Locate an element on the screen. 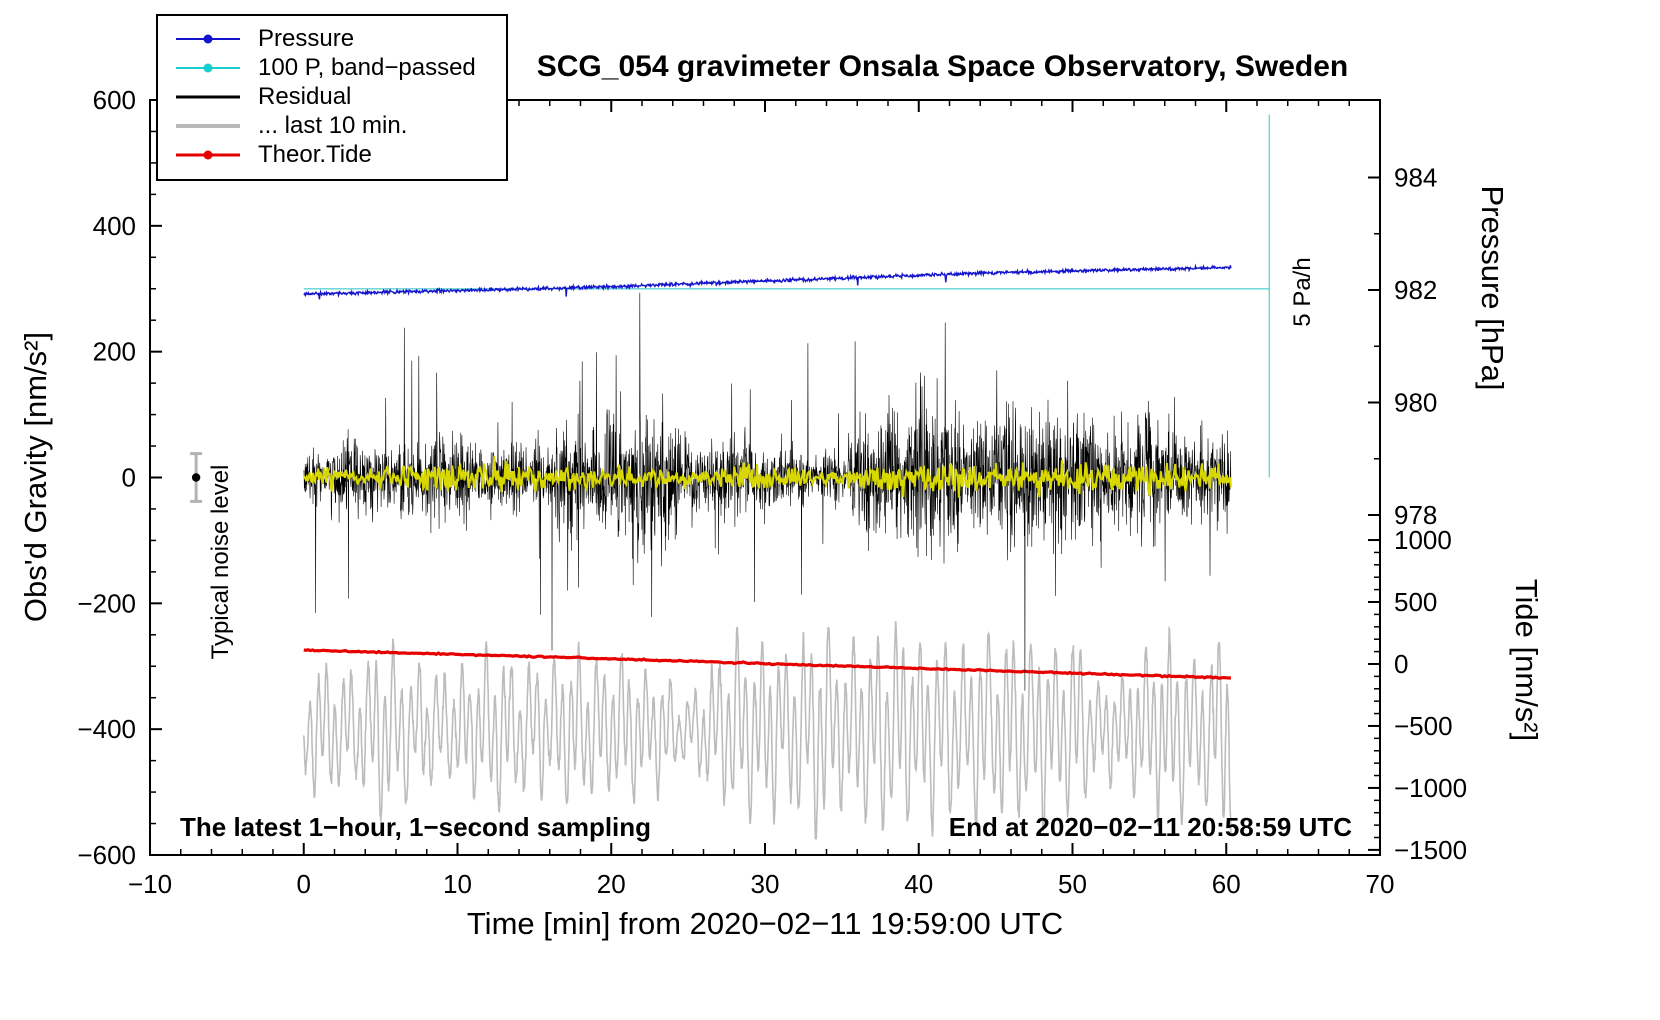 This screenshot has height=1020, width=1660. legend-dot-bandpassed is located at coordinates (208, 67).